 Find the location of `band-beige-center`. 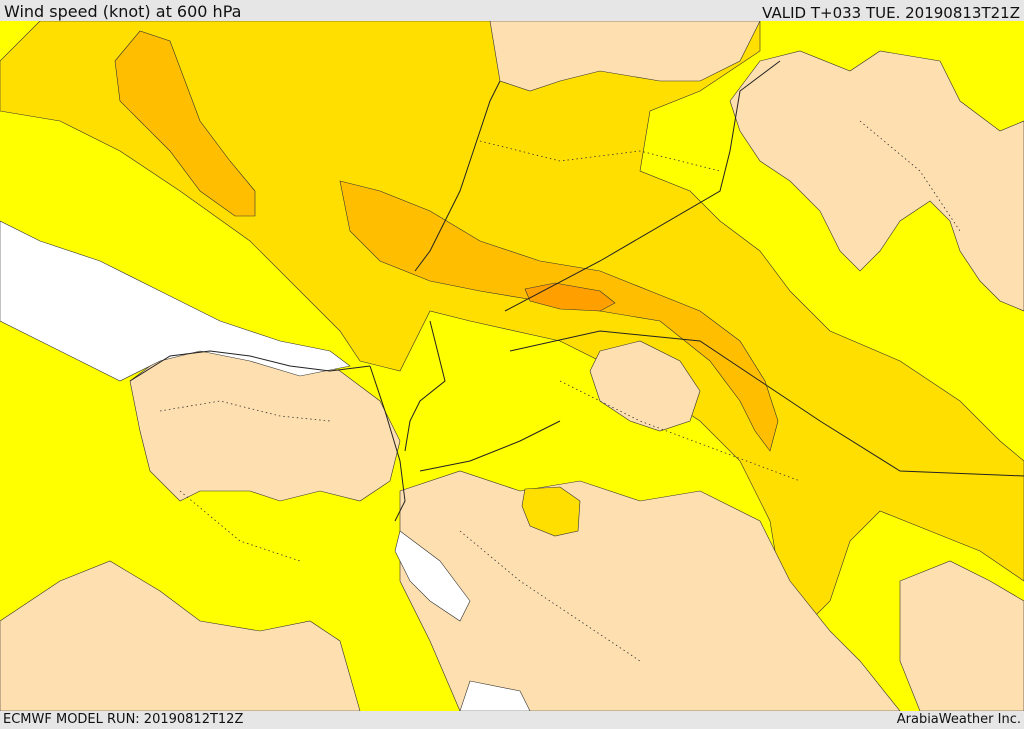

band-beige-center is located at coordinates (645, 386).